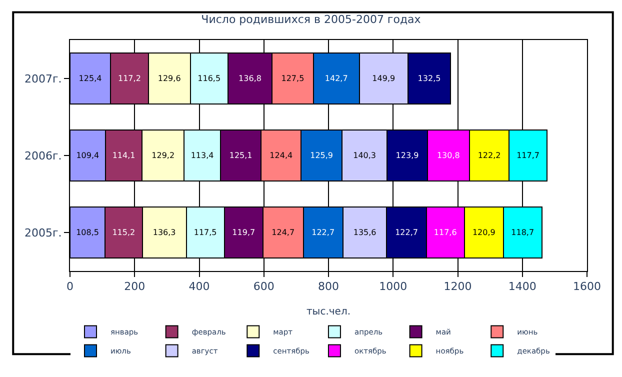 The image size is (622, 377). I want to click on x-tick-label: 0, so click(70, 287).